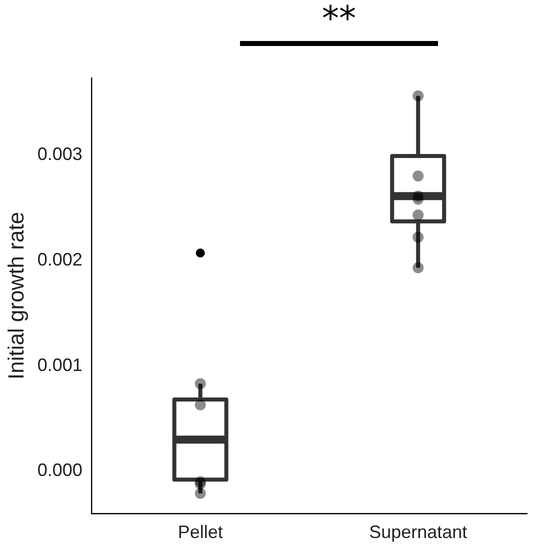 Image resolution: width=533 pixels, height=551 pixels. What do you see at coordinates (59, 154) in the screenshot?
I see `y-tick-label: 0.003` at bounding box center [59, 154].